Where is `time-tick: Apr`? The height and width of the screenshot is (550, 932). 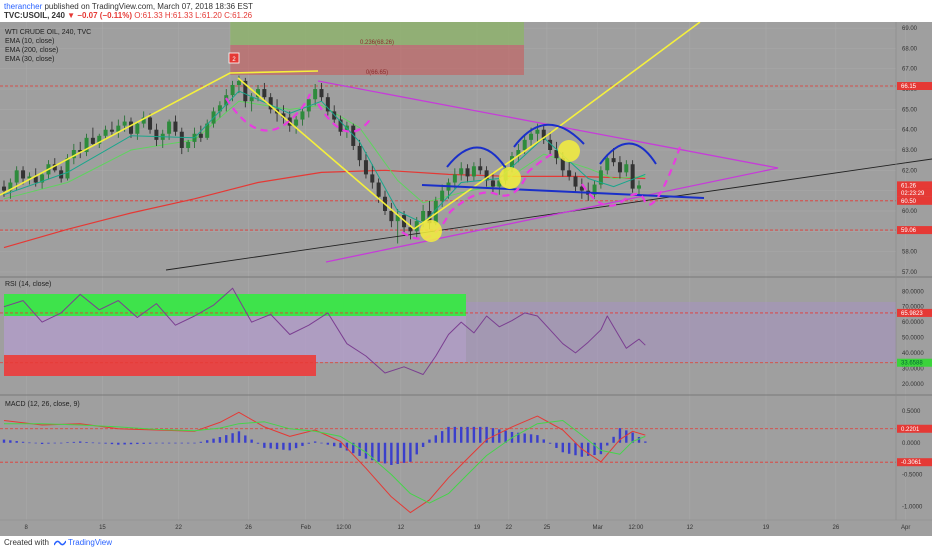
time-tick: Apr is located at coordinates (905, 528).